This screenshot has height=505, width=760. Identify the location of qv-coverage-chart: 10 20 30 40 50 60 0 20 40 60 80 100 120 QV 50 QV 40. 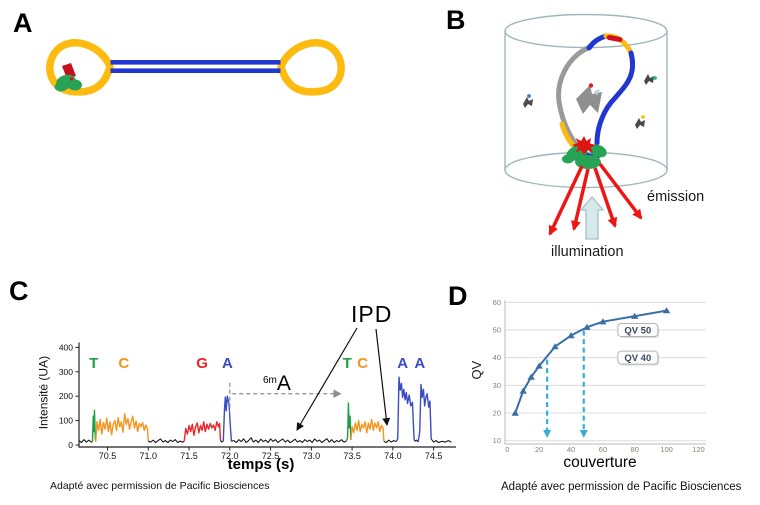
(599, 376).